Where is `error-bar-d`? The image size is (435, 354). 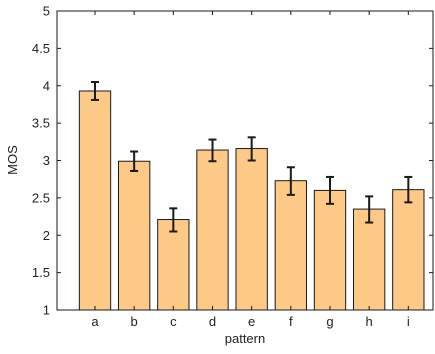
error-bar-d is located at coordinates (212, 150).